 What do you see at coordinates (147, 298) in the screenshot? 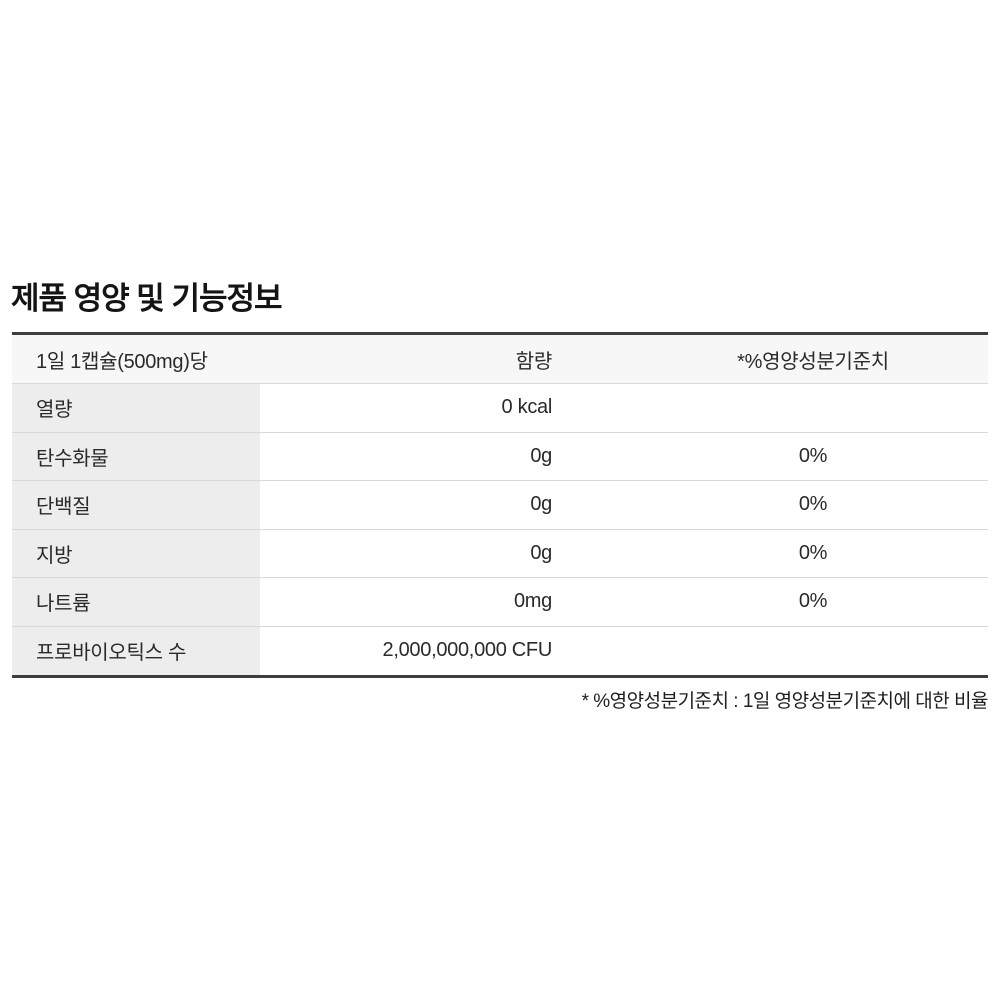
I see `page-title: 제품 영양 및 기능정보` at bounding box center [147, 298].